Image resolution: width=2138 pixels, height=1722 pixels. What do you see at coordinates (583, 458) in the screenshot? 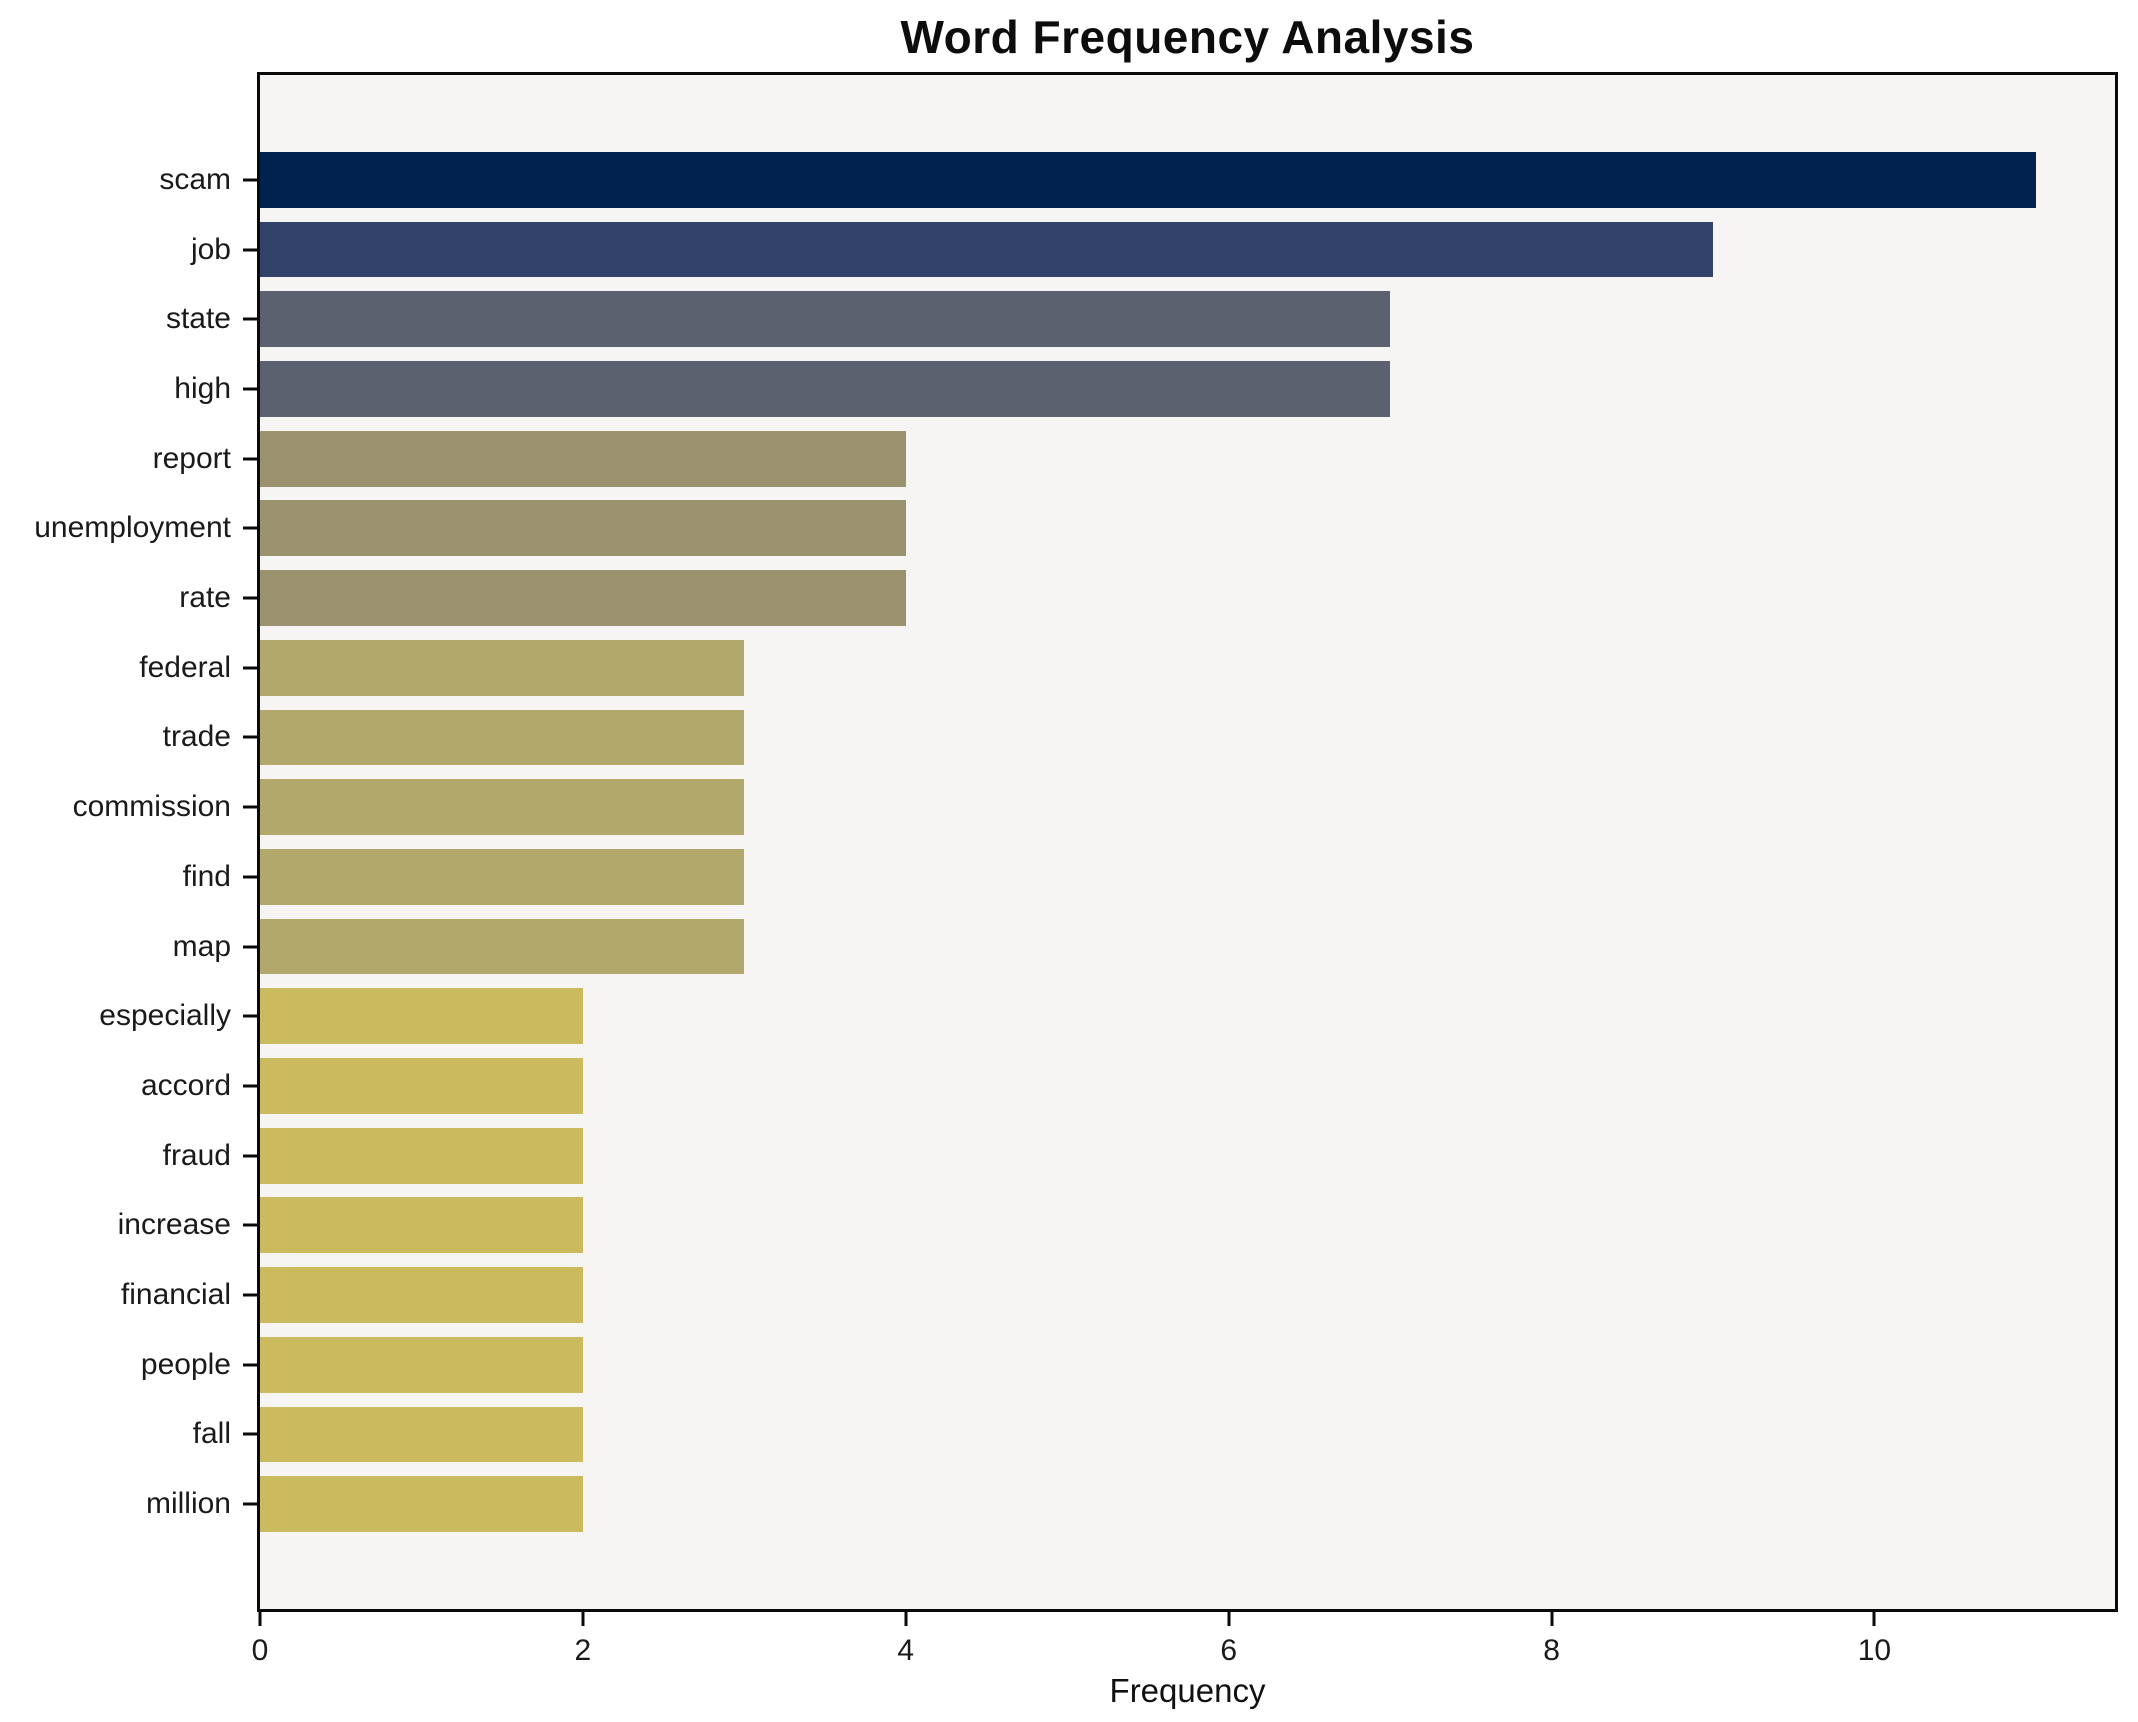
I see `bar-report` at bounding box center [583, 458].